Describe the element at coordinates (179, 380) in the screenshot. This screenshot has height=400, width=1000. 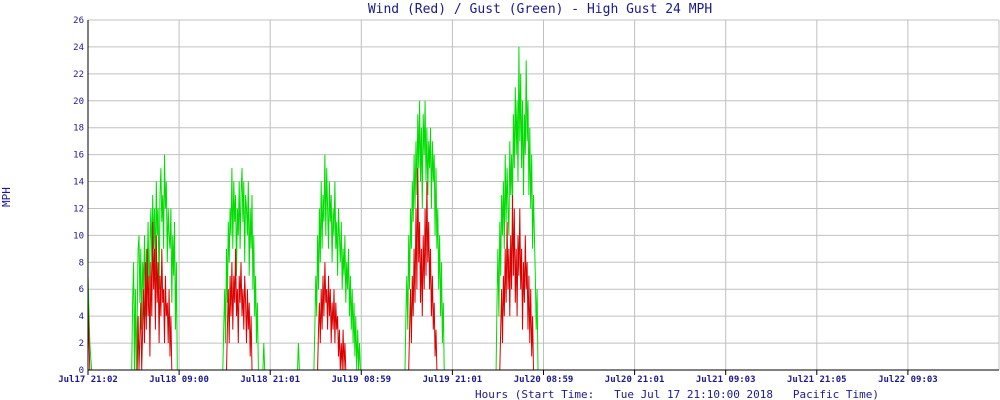
I see `x-tick-label: Jul18 09:00` at that location.